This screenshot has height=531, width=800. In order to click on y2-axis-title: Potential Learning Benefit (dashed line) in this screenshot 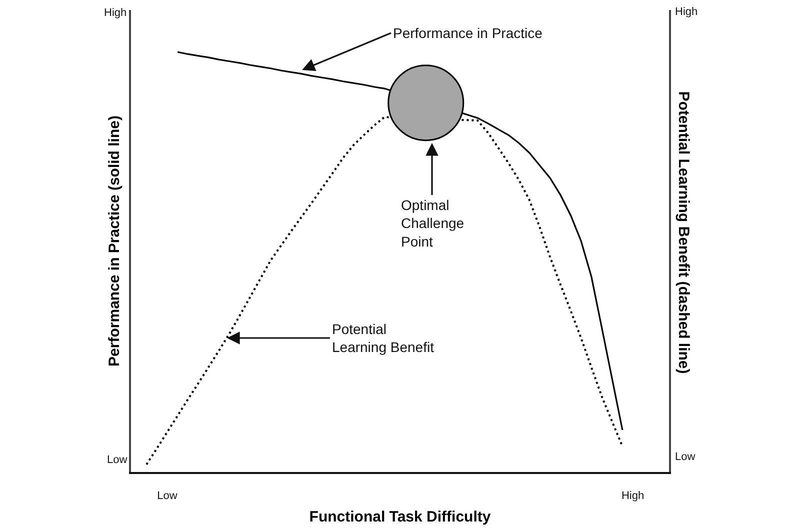, I will do `click(683, 232)`.